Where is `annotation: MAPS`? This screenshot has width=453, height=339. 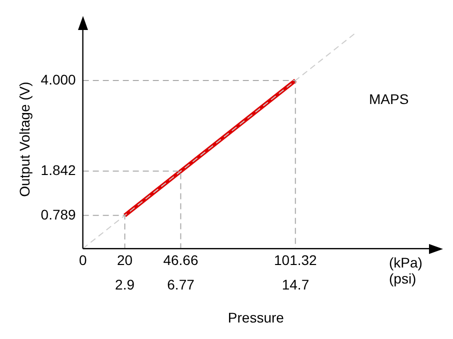 annotation: MAPS is located at coordinates (389, 98).